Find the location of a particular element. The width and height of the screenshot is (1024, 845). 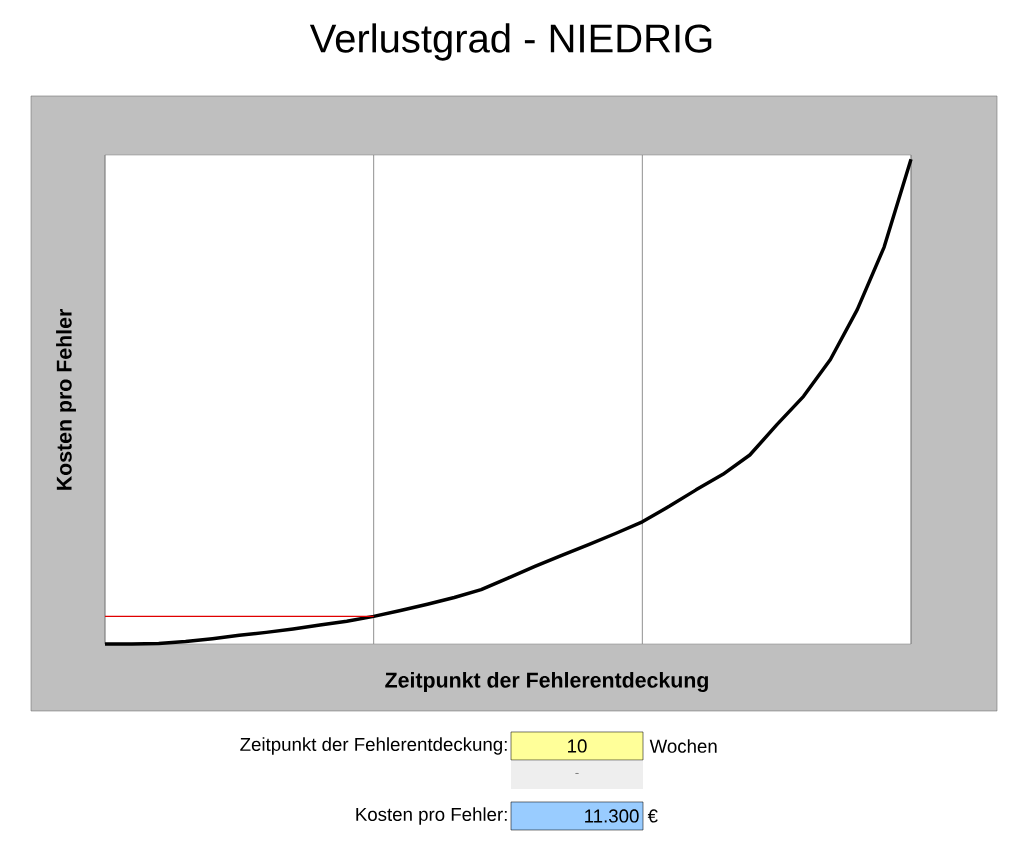

text: Wochen is located at coordinates (683, 746).